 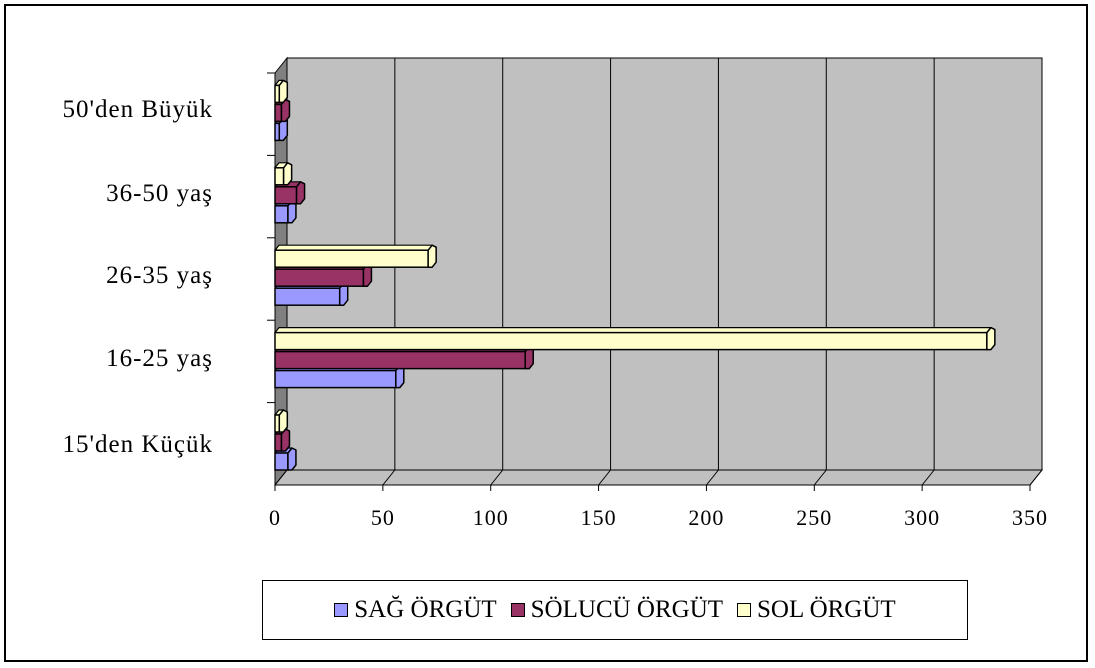 I want to click on legend-item-solucu: SÖLUCÜ ÖRGÜT, so click(x=617, y=610).